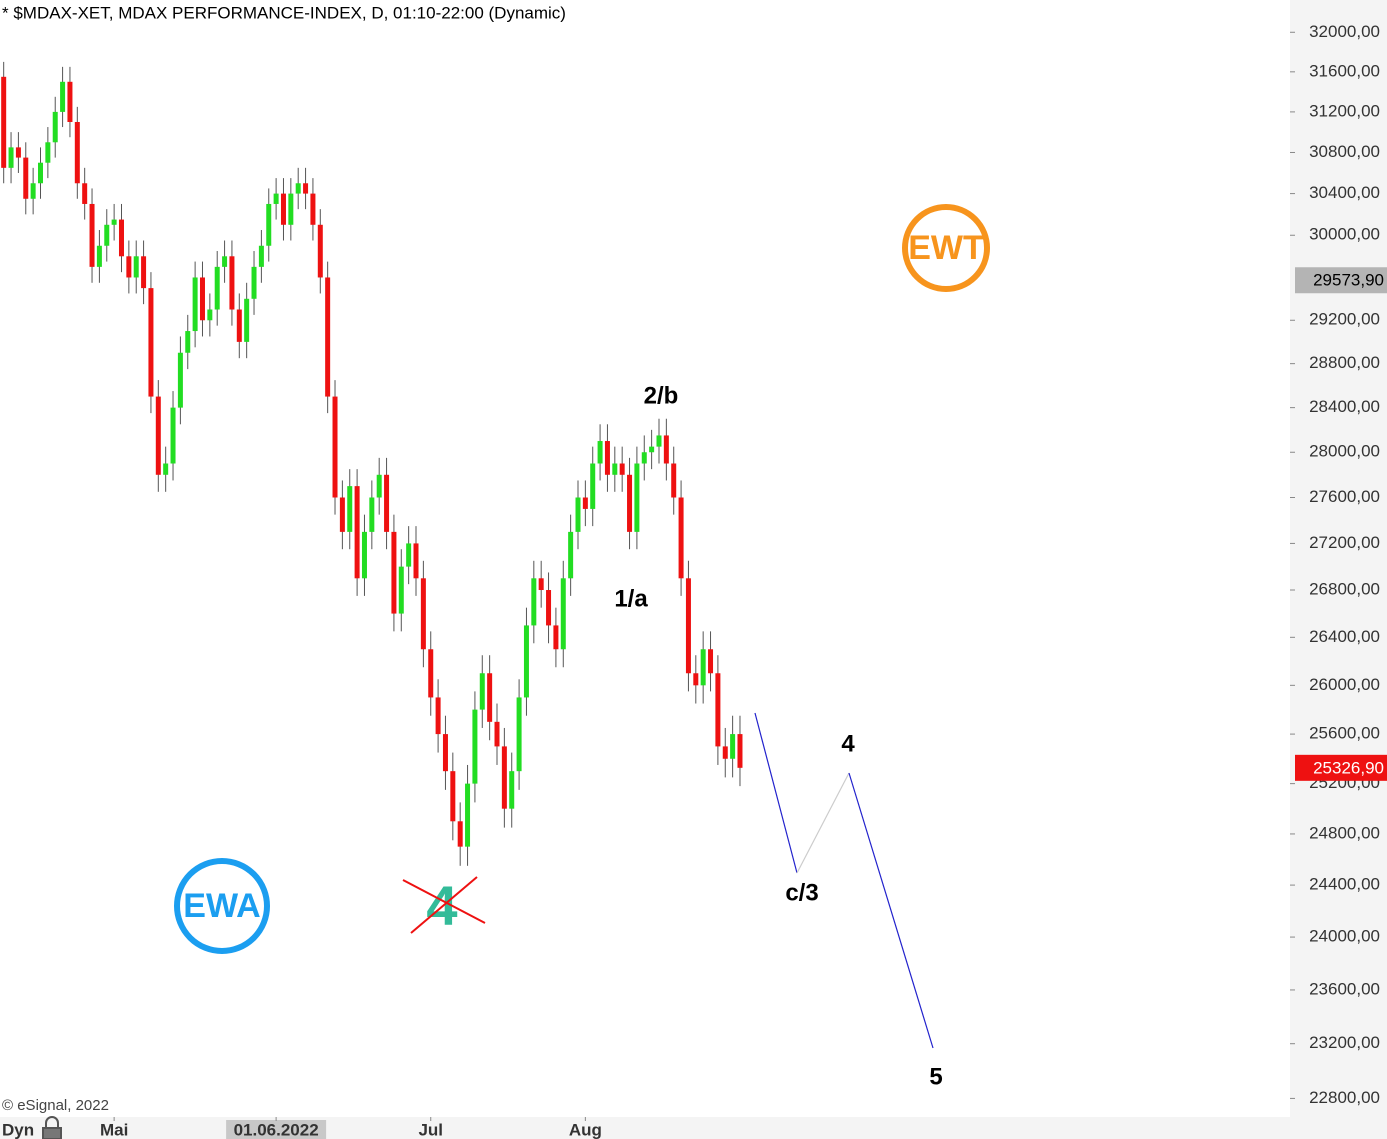  Describe the element at coordinates (1344, 936) in the screenshot. I see `y-tick-label: 24000,00` at that location.